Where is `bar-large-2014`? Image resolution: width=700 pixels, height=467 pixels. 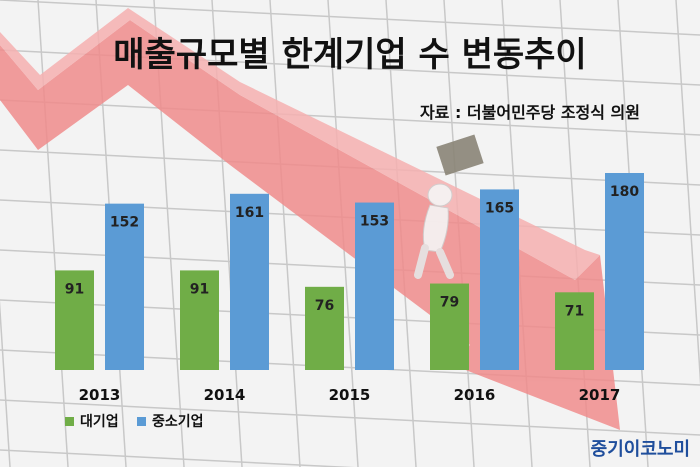
bar-large-2014 is located at coordinates (199, 320).